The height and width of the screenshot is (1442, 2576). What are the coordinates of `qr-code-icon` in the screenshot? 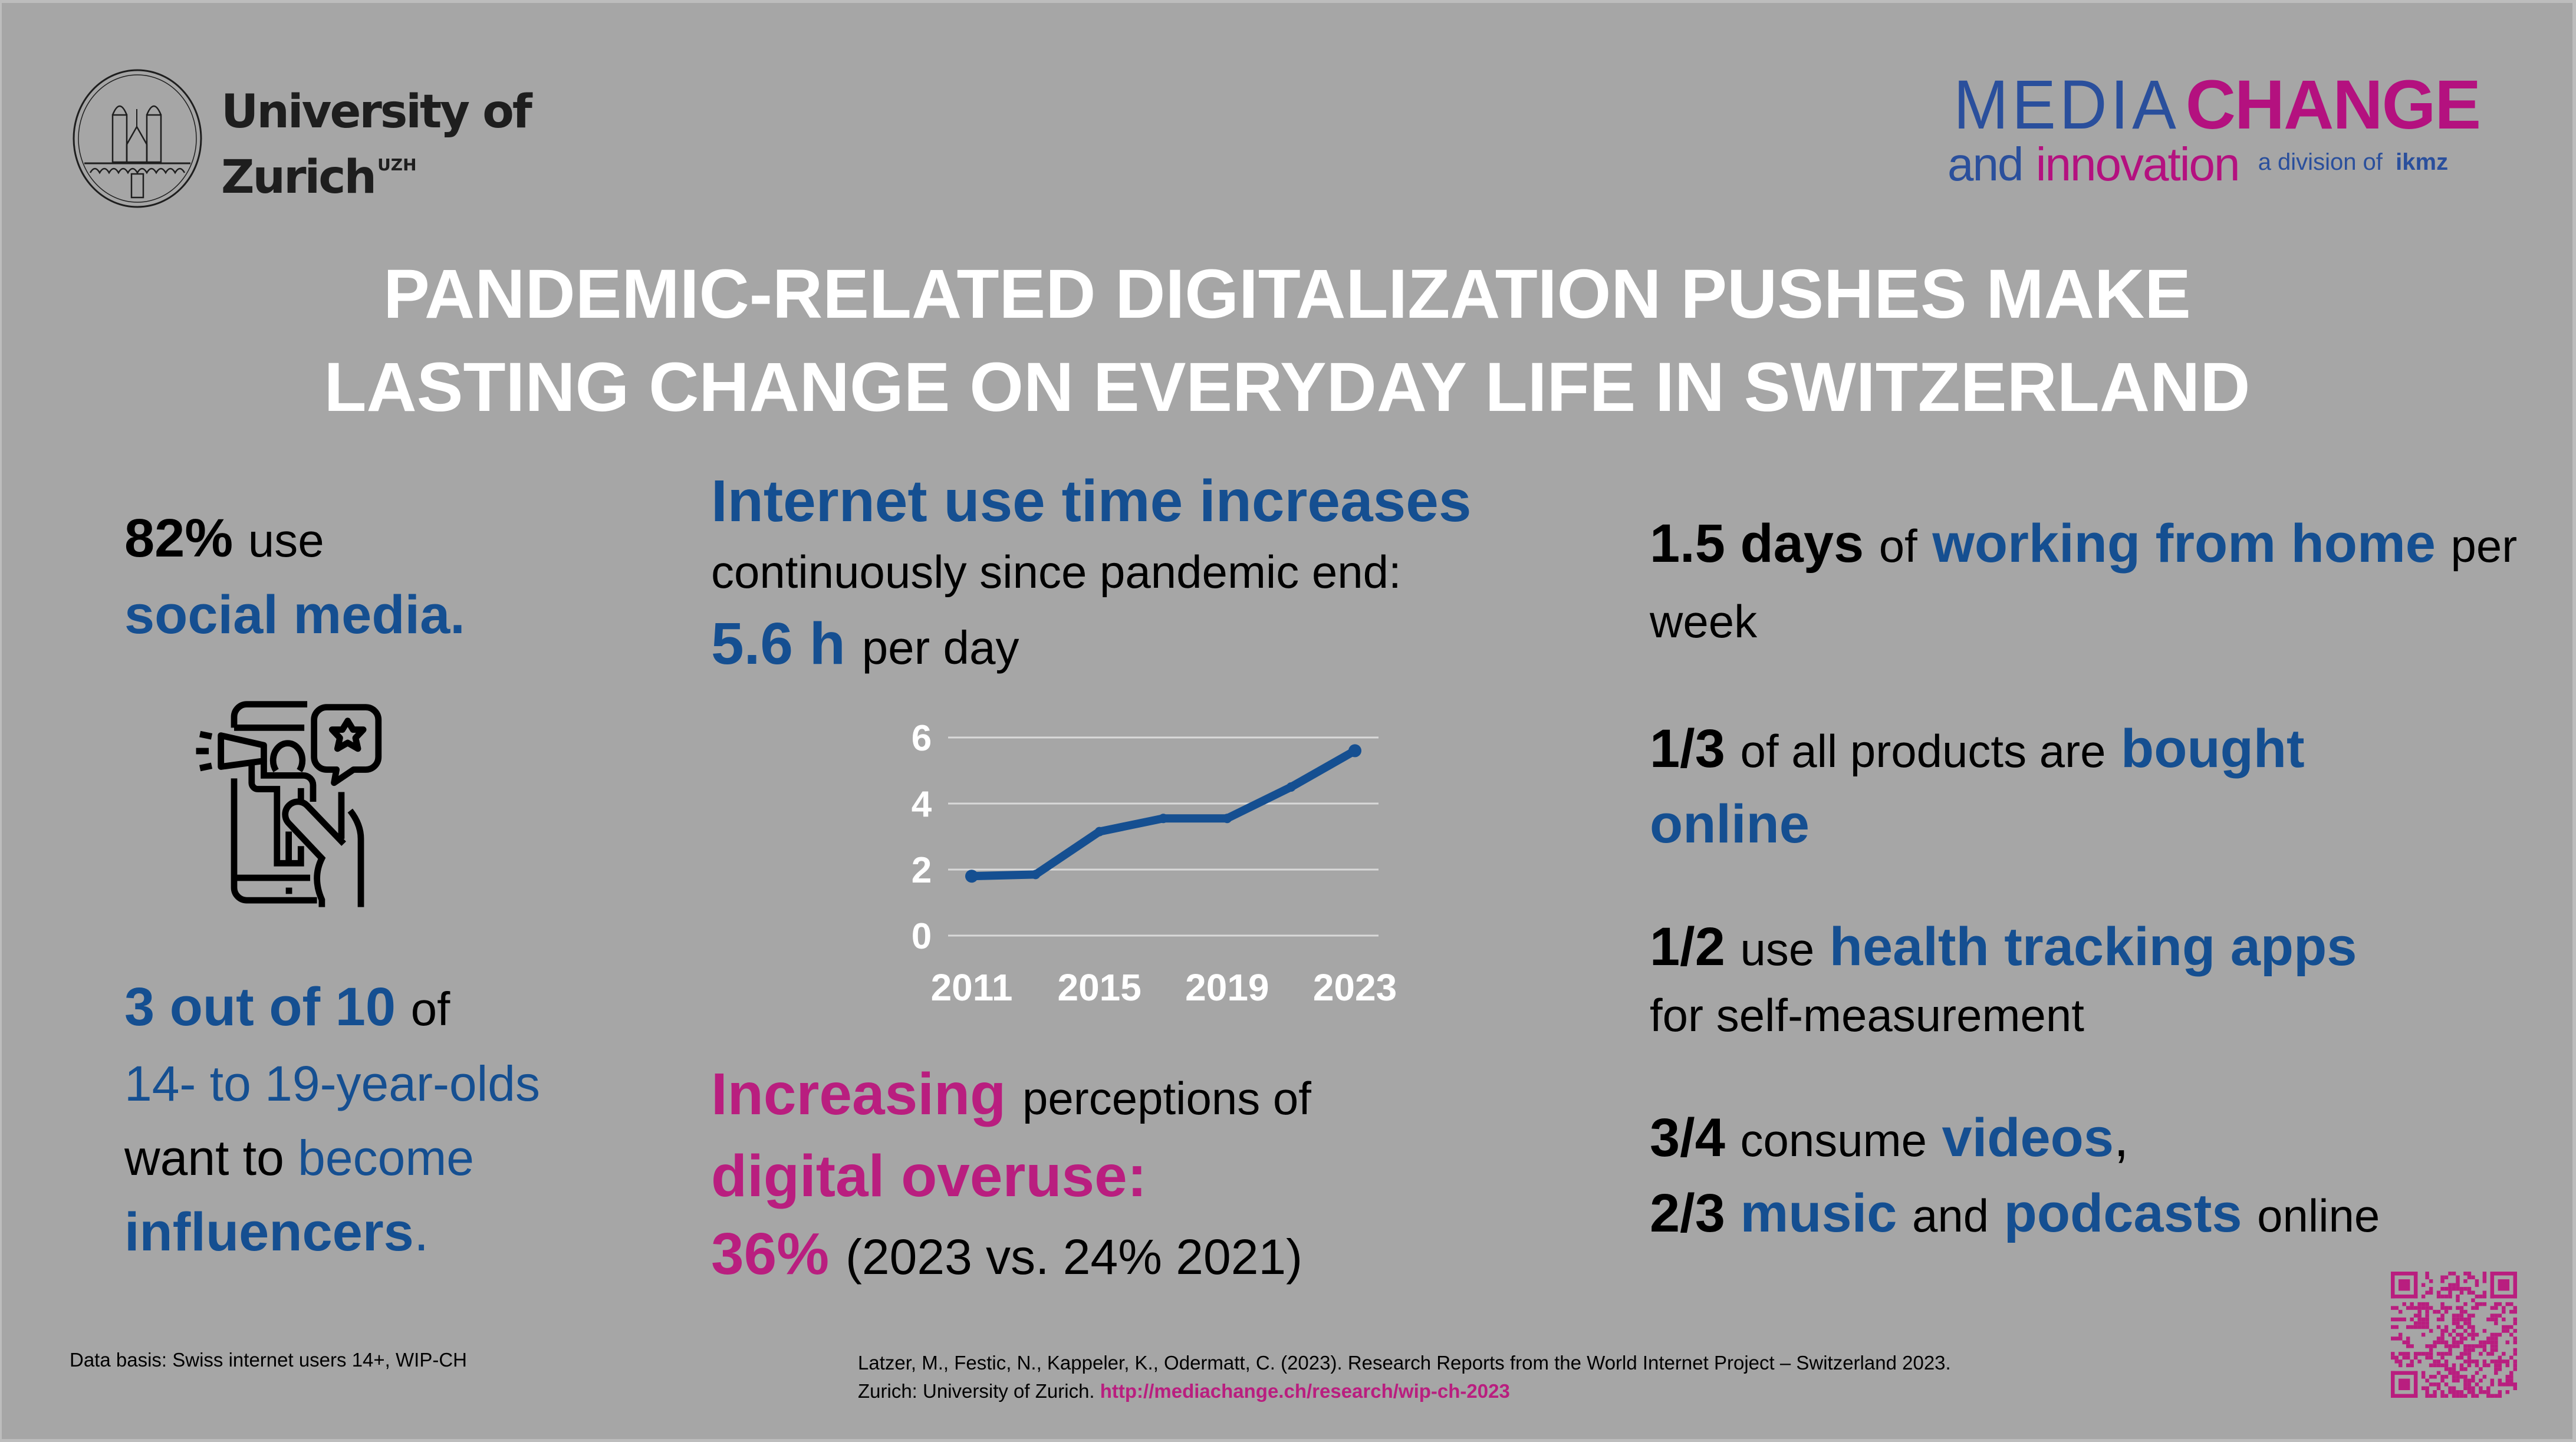 It's located at (2454, 1335).